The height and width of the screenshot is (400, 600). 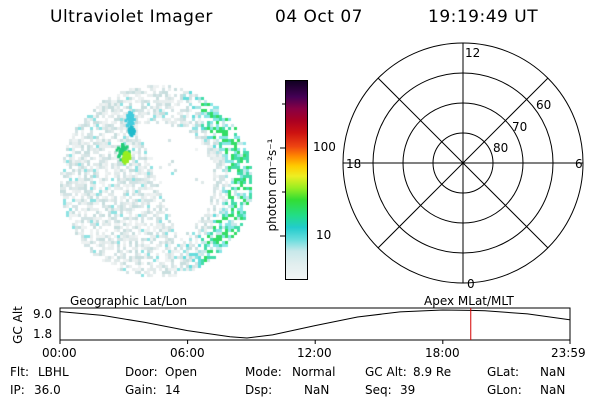 What do you see at coordinates (187, 353) in the screenshot?
I see `x-tick-0600: 06:00` at bounding box center [187, 353].